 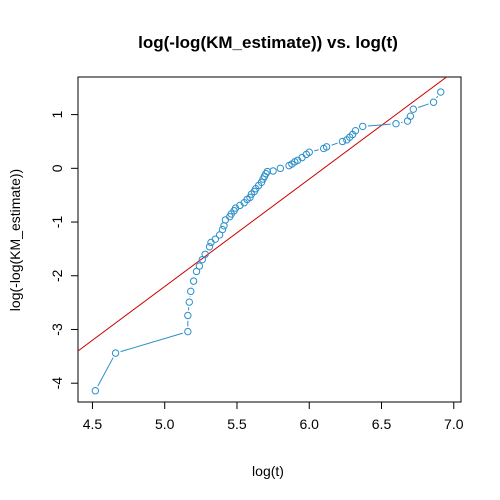 I want to click on y-tick-label: -4, so click(x=57, y=383).